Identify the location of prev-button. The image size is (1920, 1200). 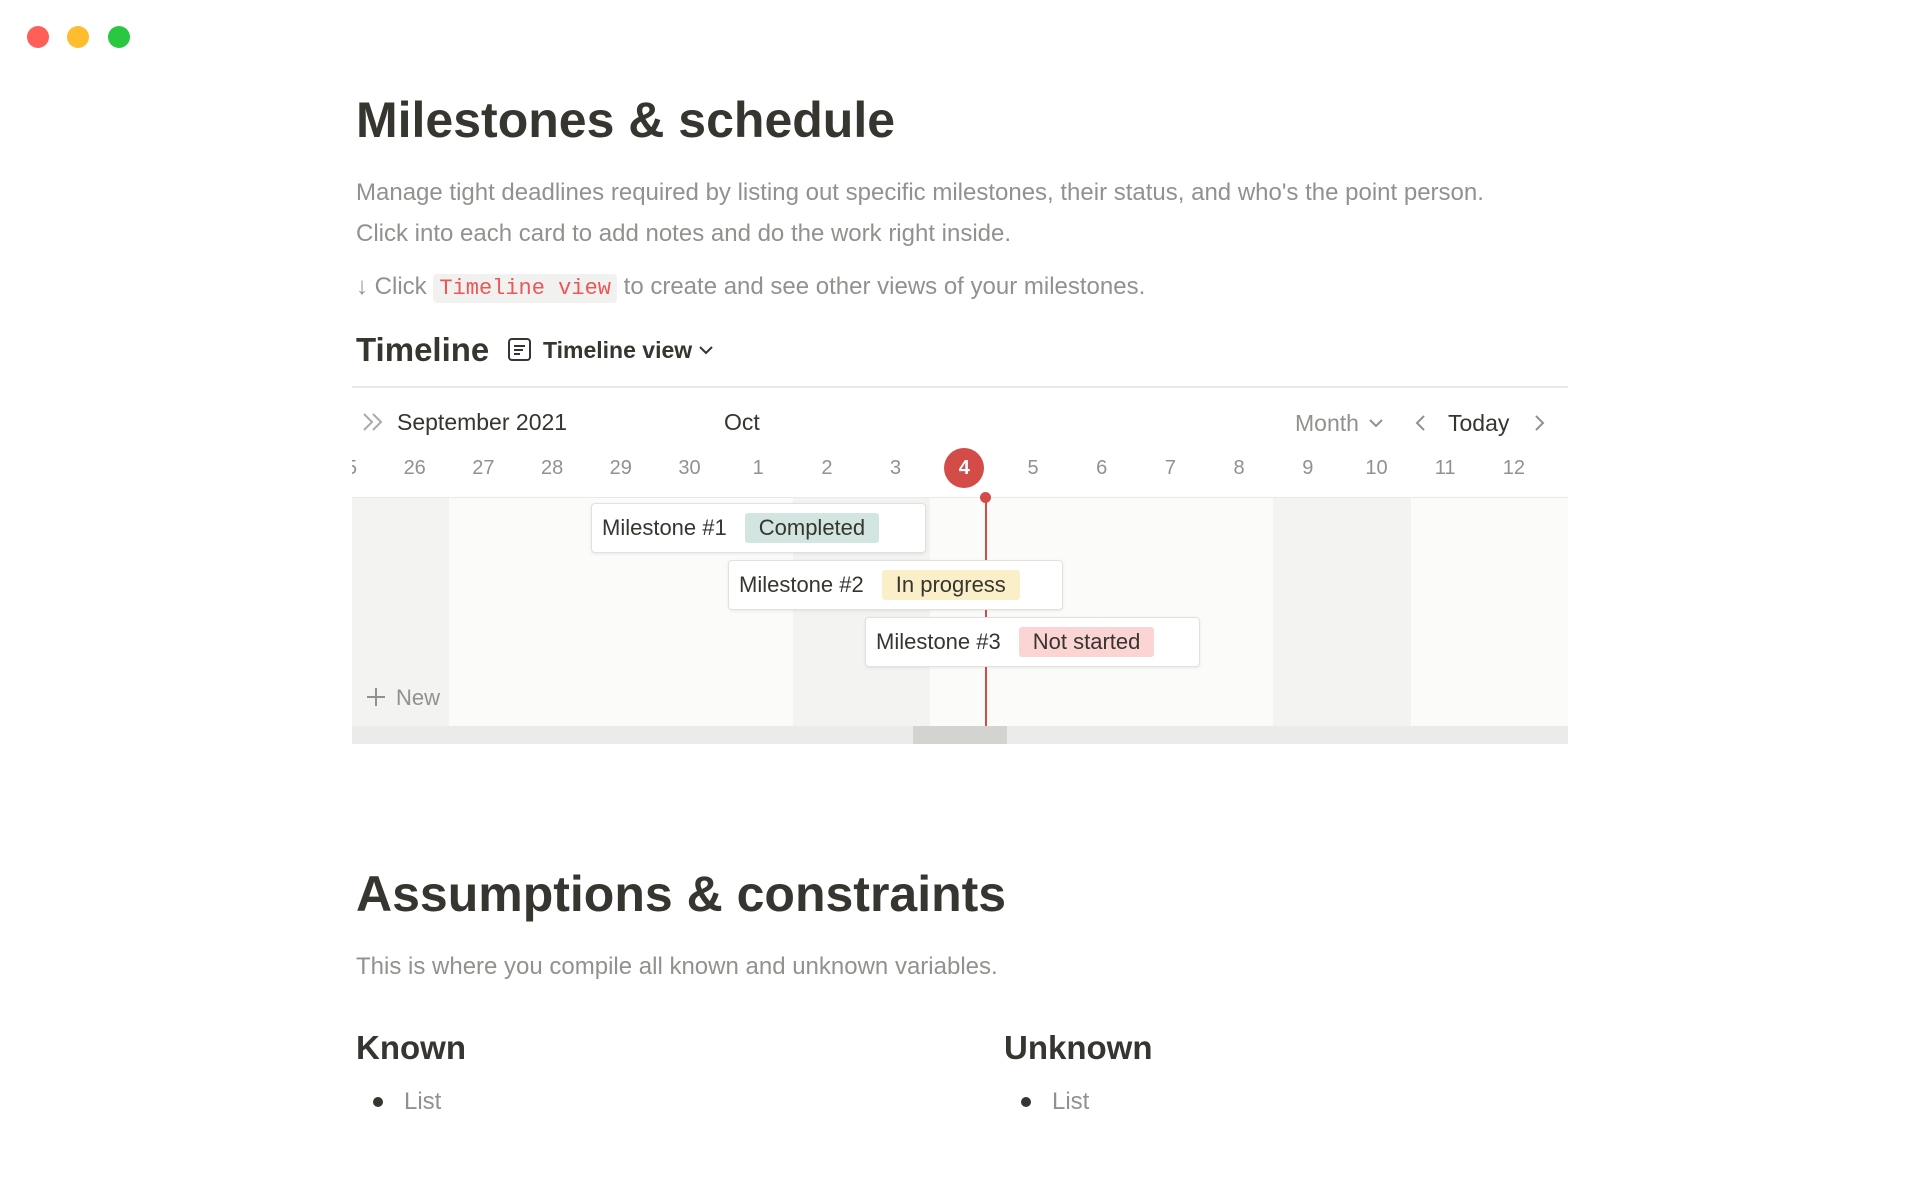
(1421, 423).